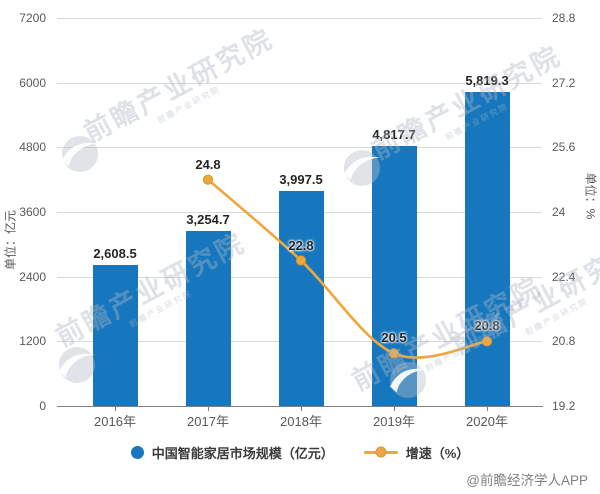  I want to click on bar-value-label: 3,254.7, so click(208, 219).